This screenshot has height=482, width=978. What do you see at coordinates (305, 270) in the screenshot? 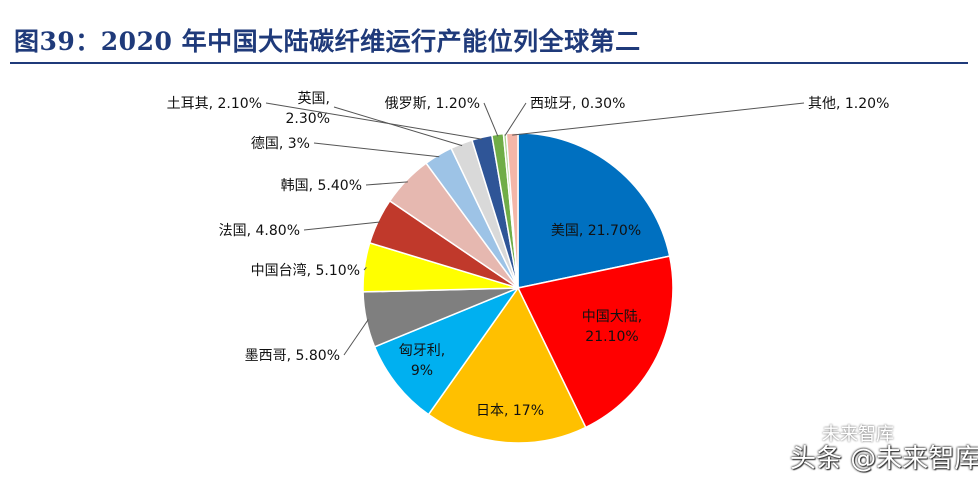
I see `slice-label-6: 中国台湾, 5.10%` at bounding box center [305, 270].